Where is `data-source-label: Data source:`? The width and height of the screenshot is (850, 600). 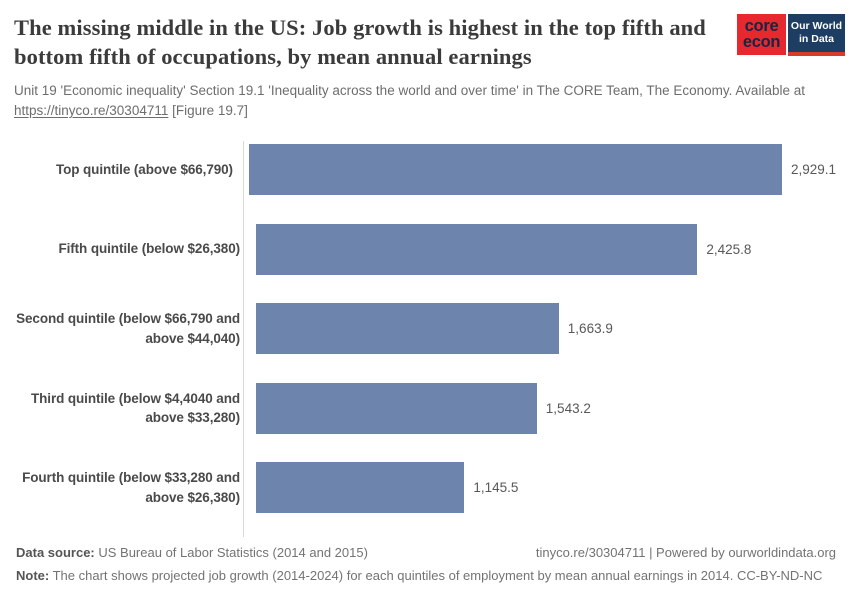 data-source-label: Data source: is located at coordinates (55, 552).